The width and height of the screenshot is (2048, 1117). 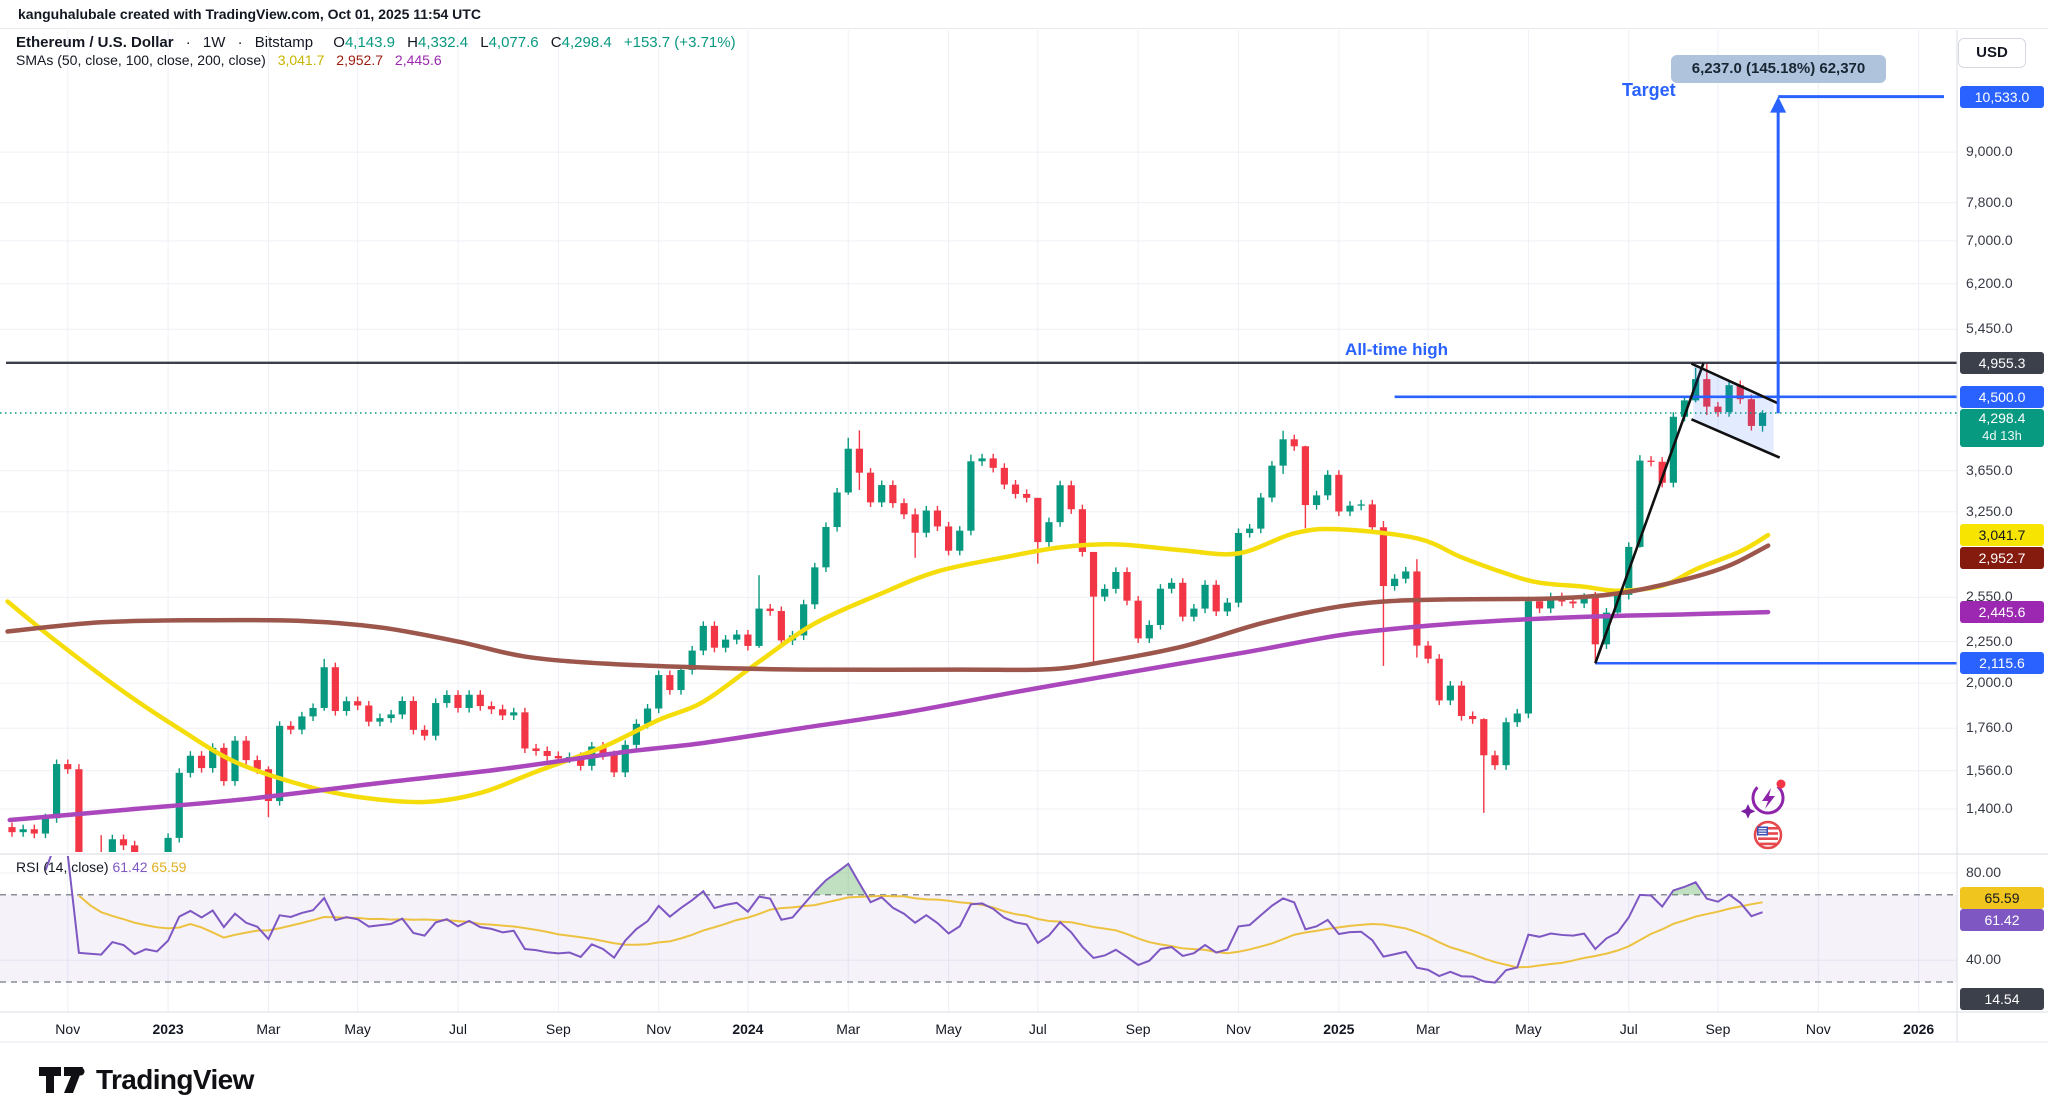 I want to click on rsi-line, so click(x=903, y=920).